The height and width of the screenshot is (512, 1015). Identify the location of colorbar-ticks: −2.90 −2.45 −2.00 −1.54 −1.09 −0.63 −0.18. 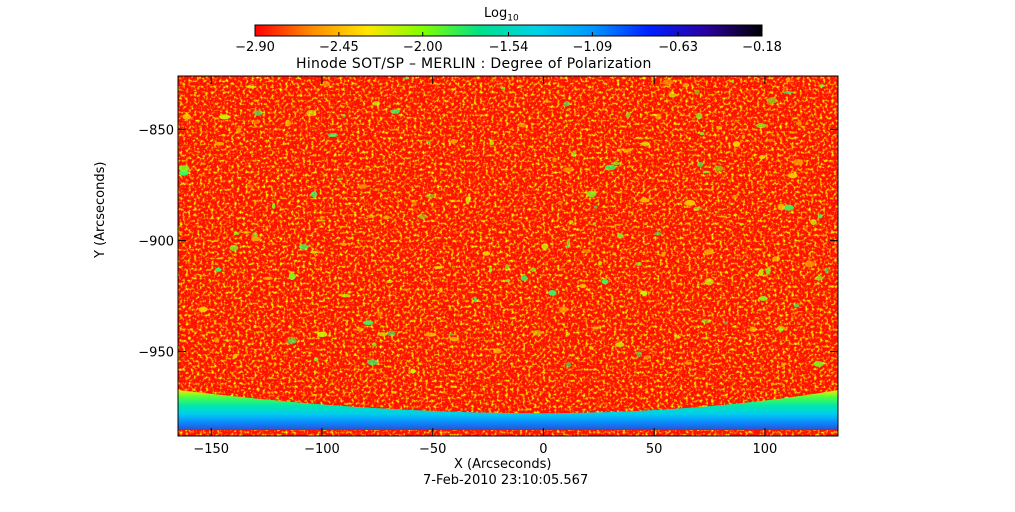
(508, 43).